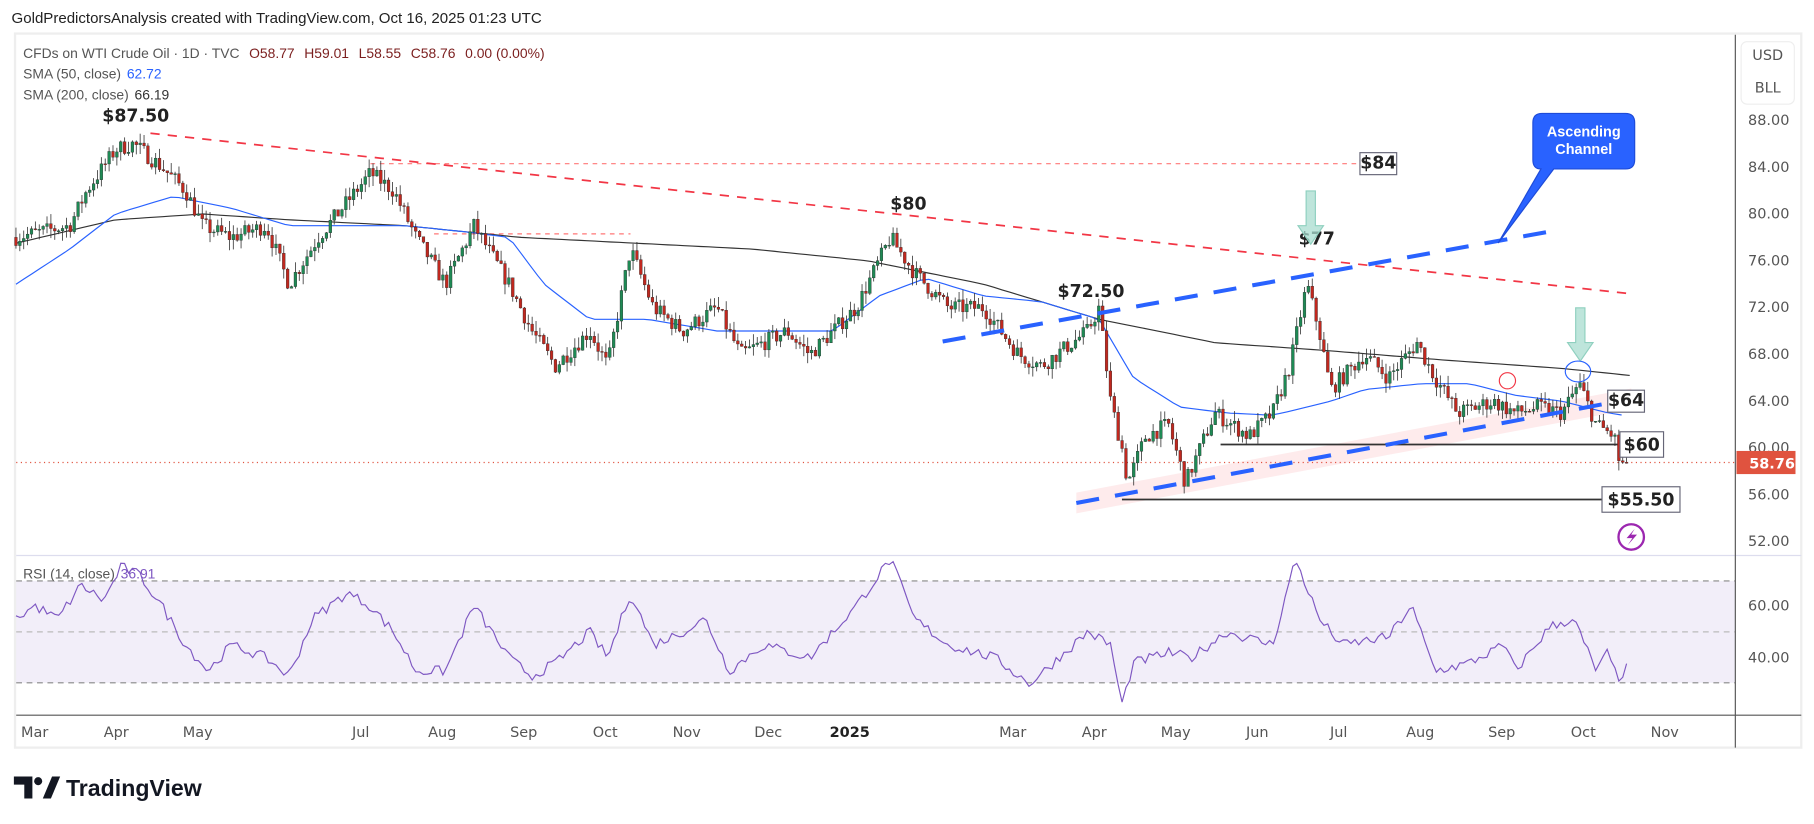  Describe the element at coordinates (1246, 286) in the screenshot. I see `channel-upper-line` at that location.